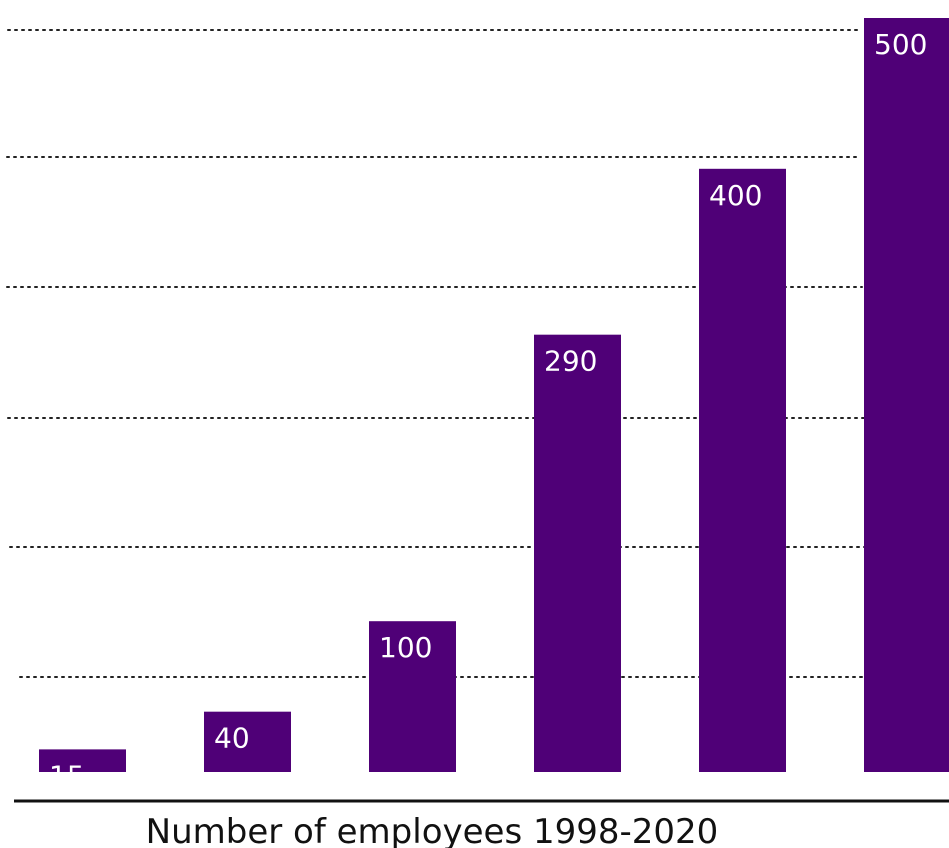 The width and height of the screenshot is (949, 848). I want to click on bar-value-label: 290, so click(570, 361).